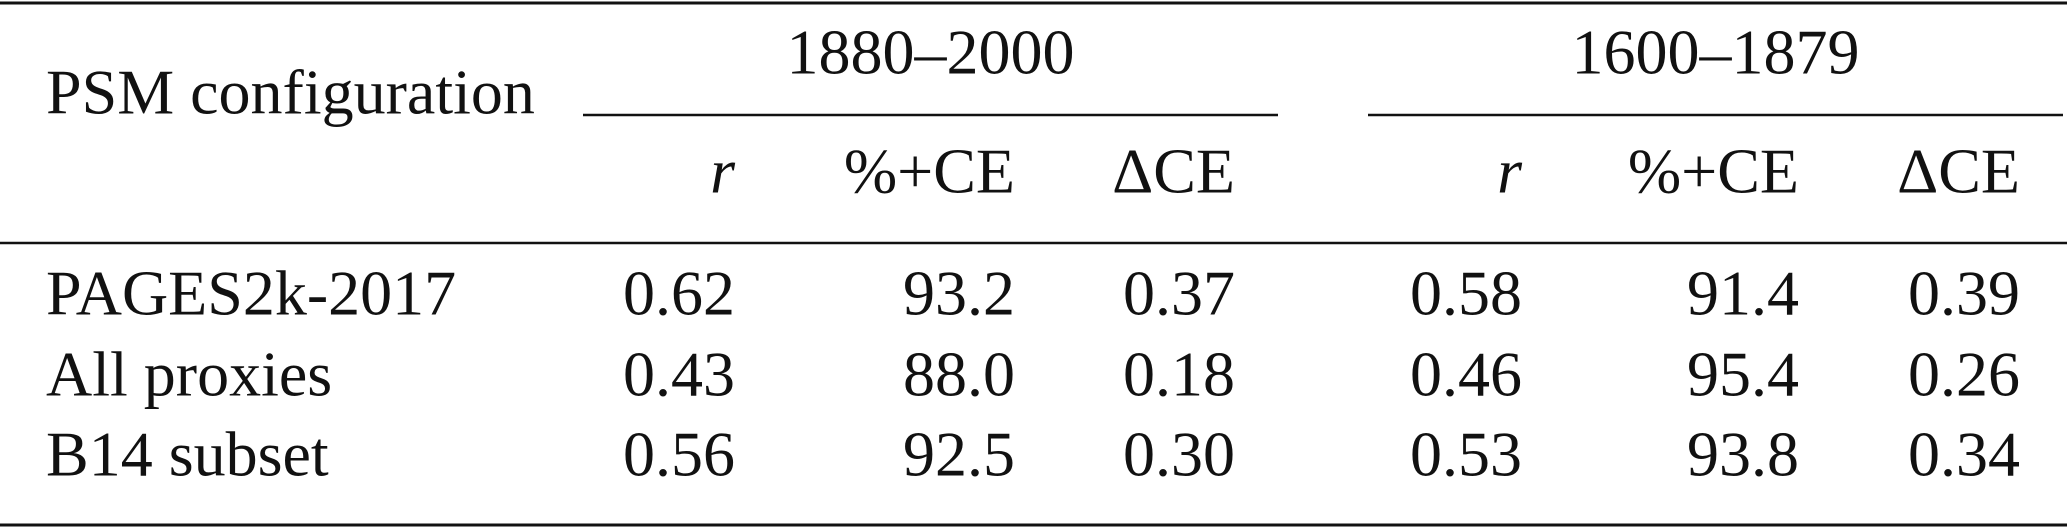 Image resolution: width=2067 pixels, height=528 pixels. I want to click on cell: 0.30, so click(1179, 454).